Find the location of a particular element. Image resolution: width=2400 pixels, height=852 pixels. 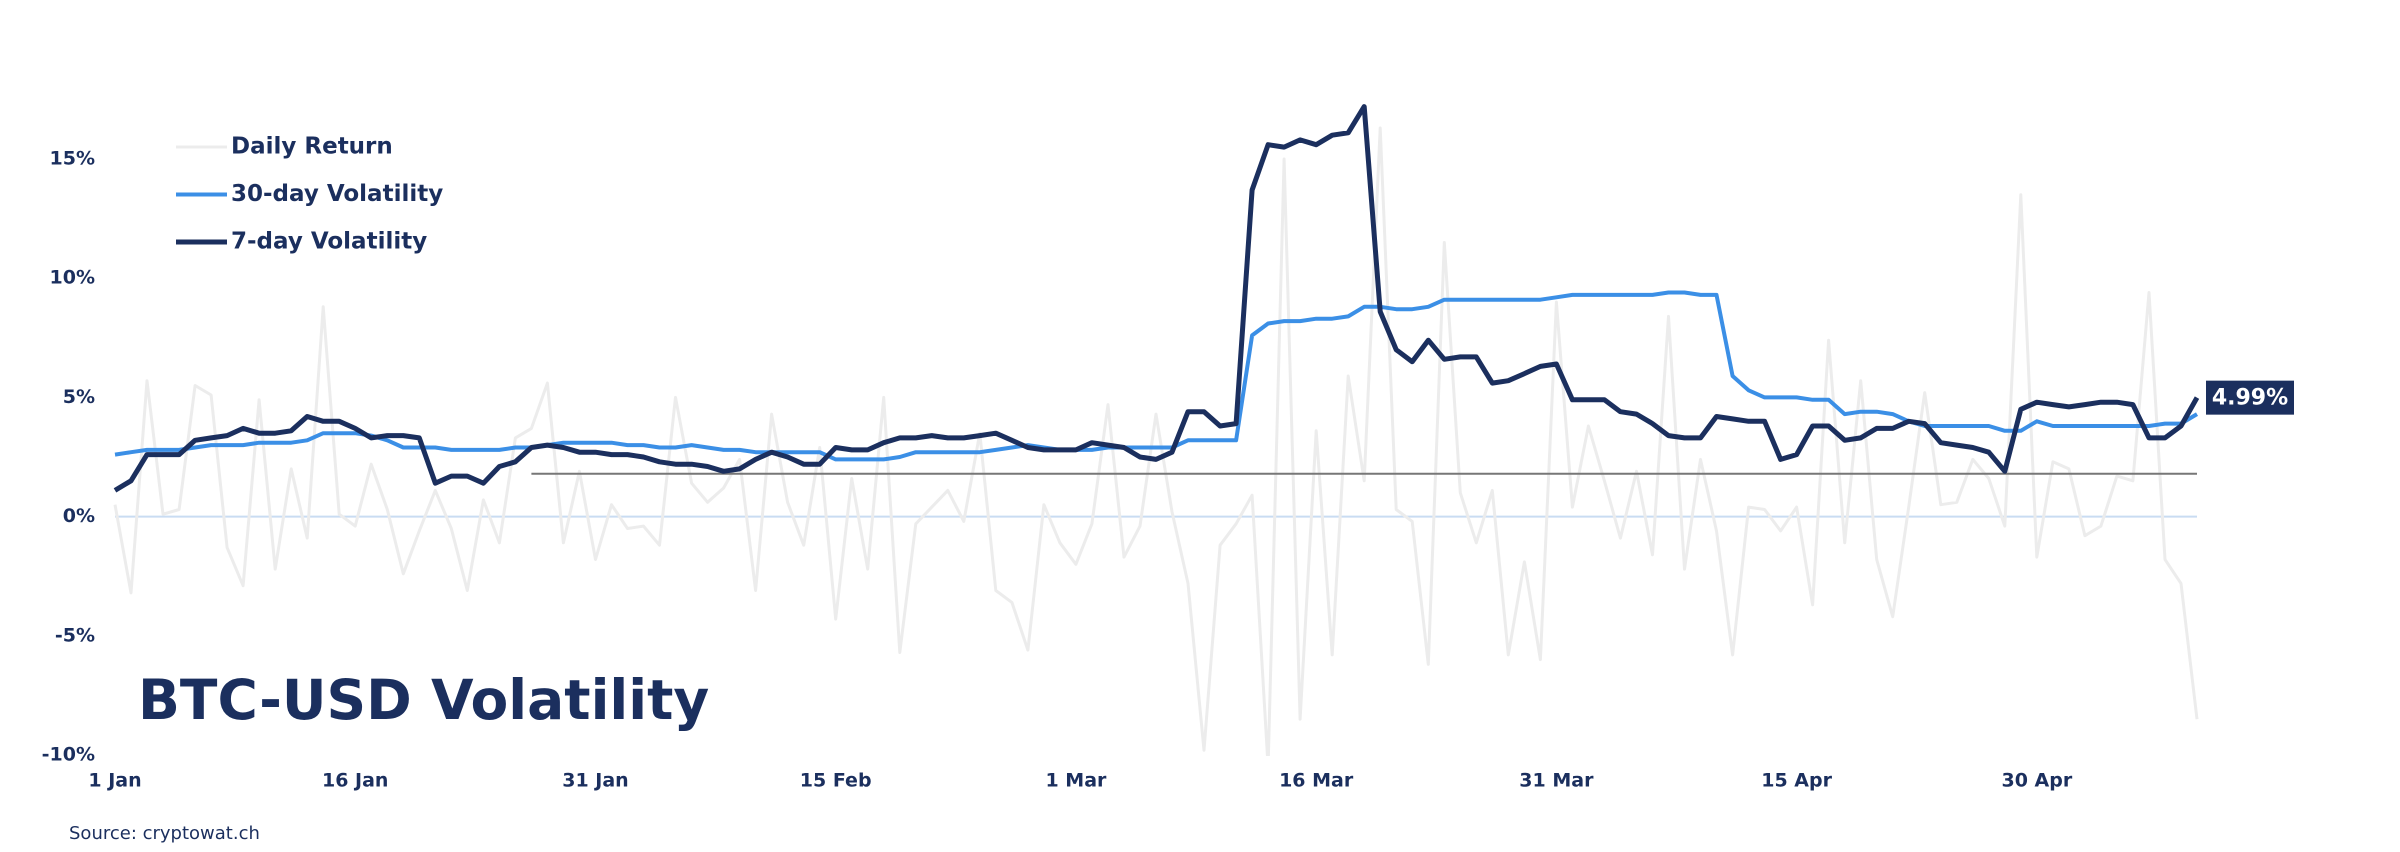

chart-title: BTC-USD Volatility is located at coordinates (423, 700).